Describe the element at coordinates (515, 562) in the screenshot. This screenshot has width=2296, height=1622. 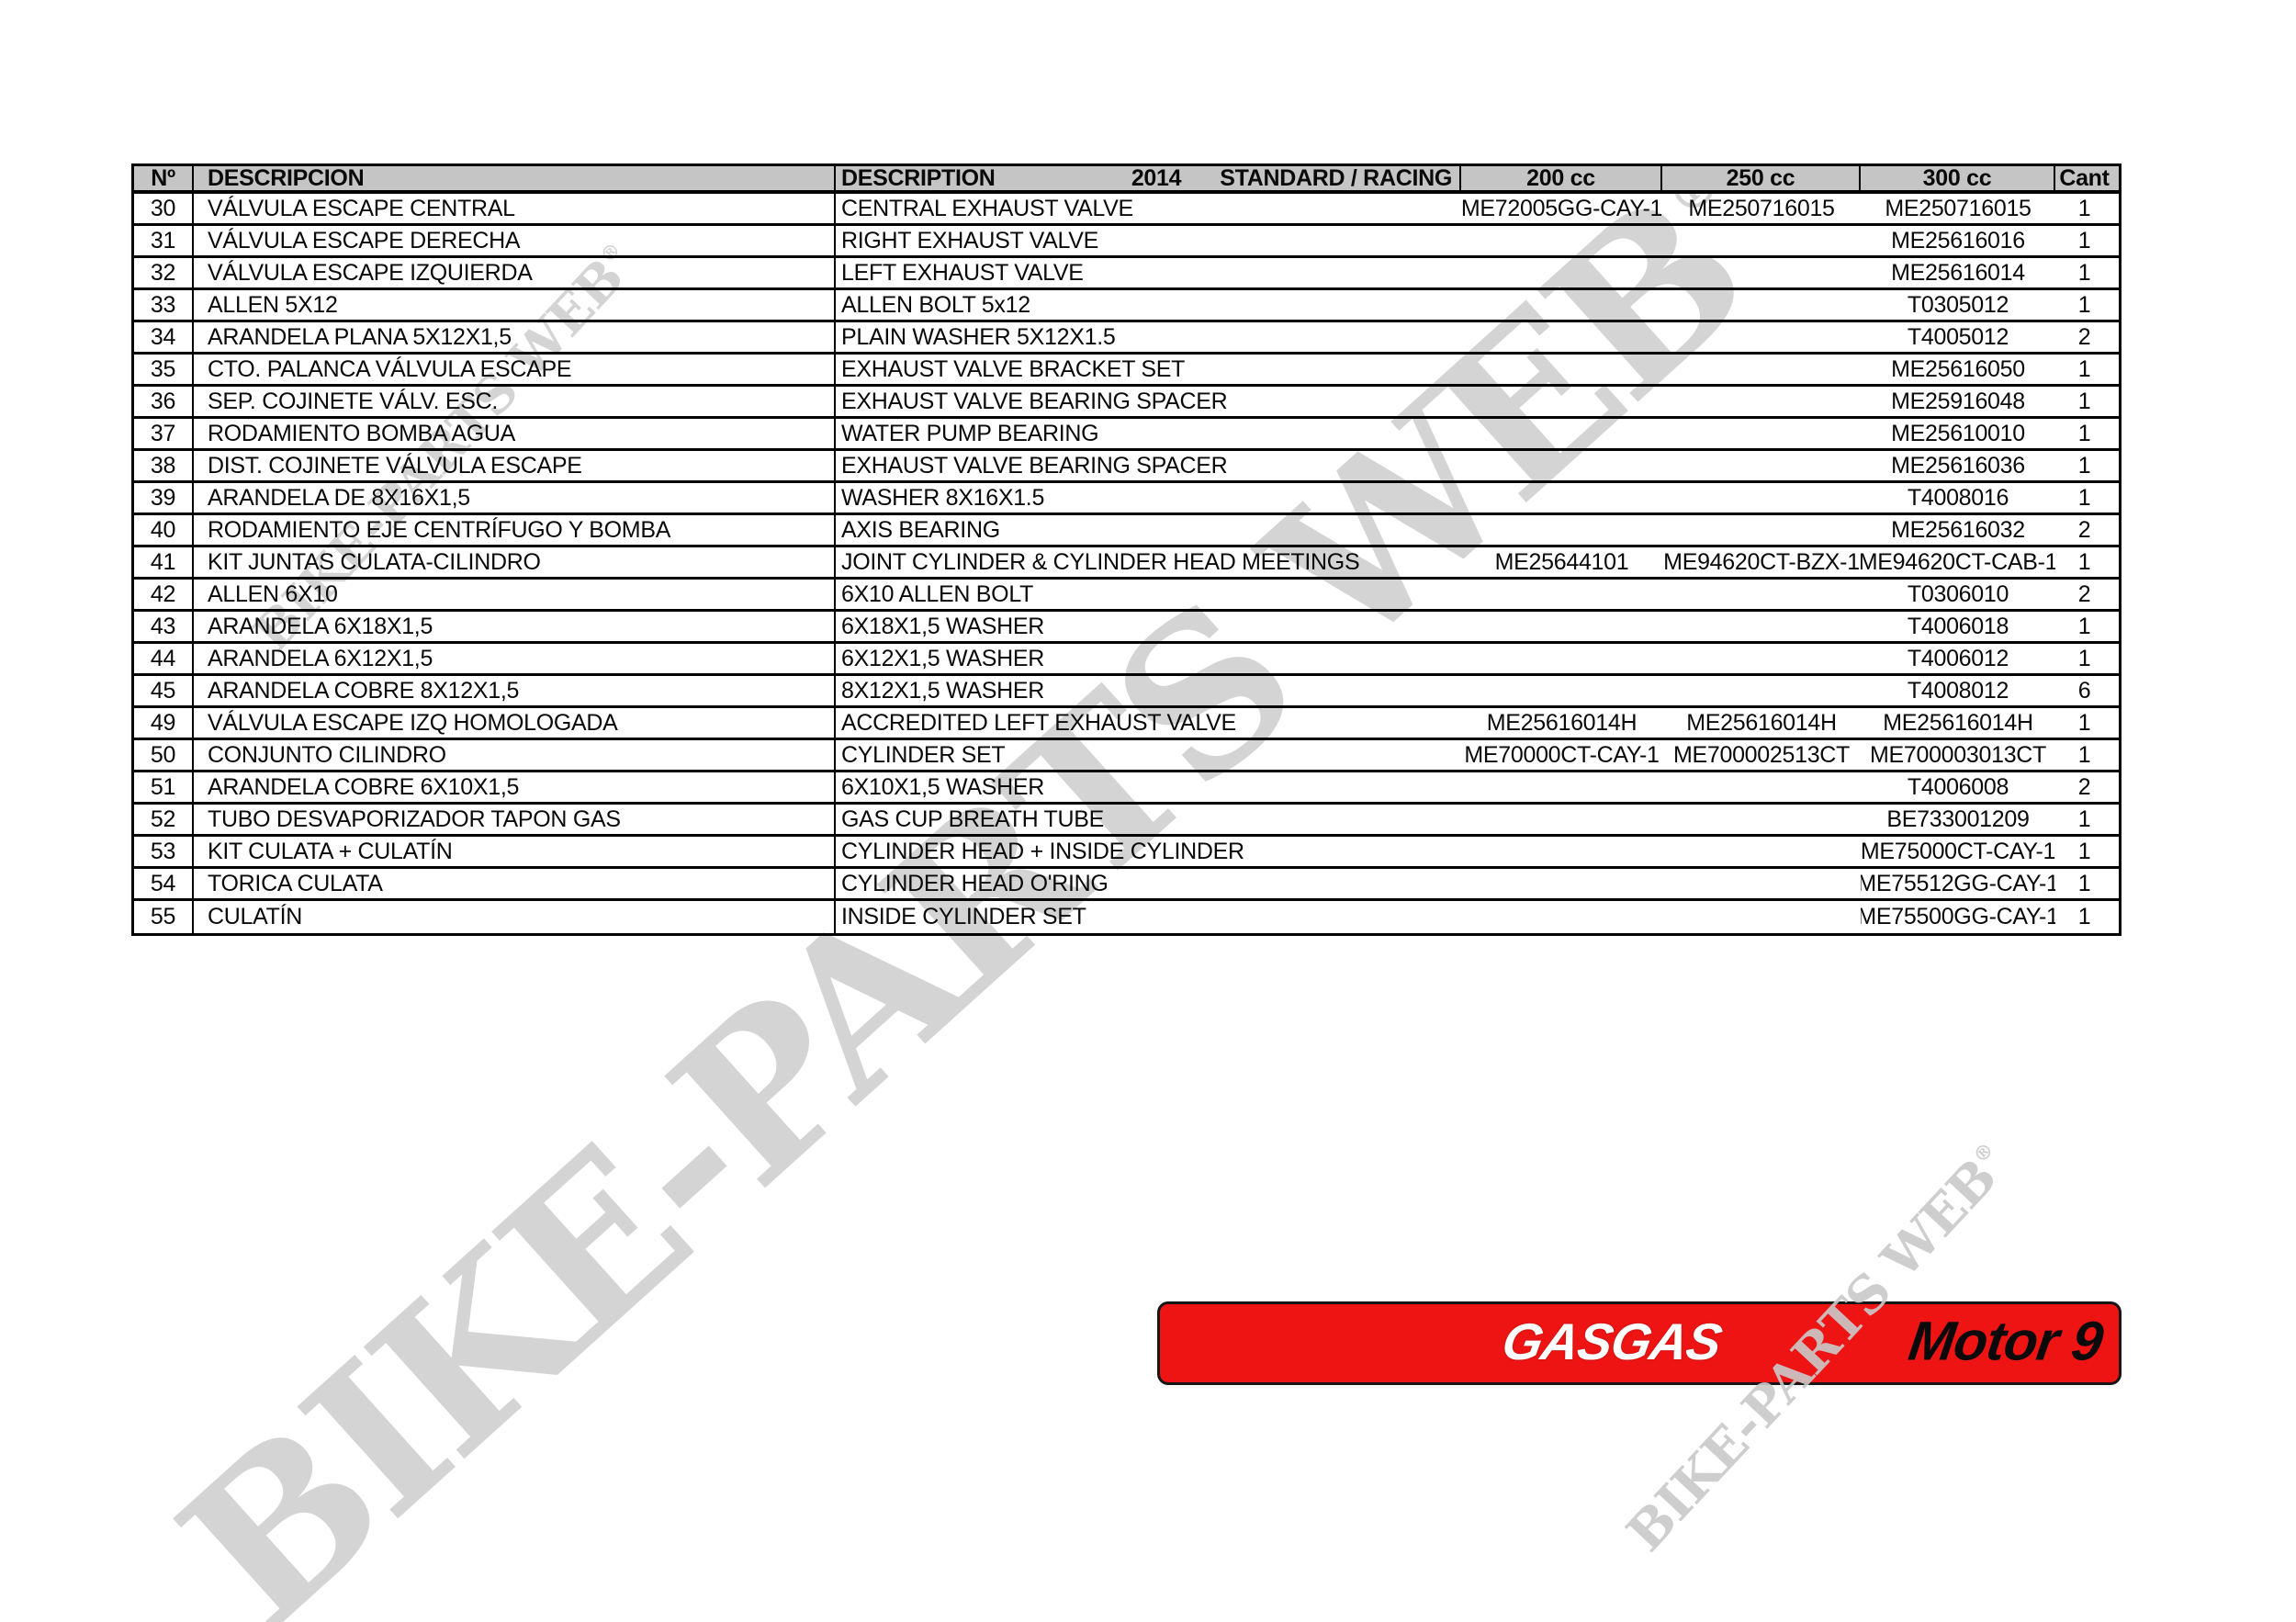
I see `cell-desc-es: KIT JUNTAS CULATA-CILINDRO` at that location.